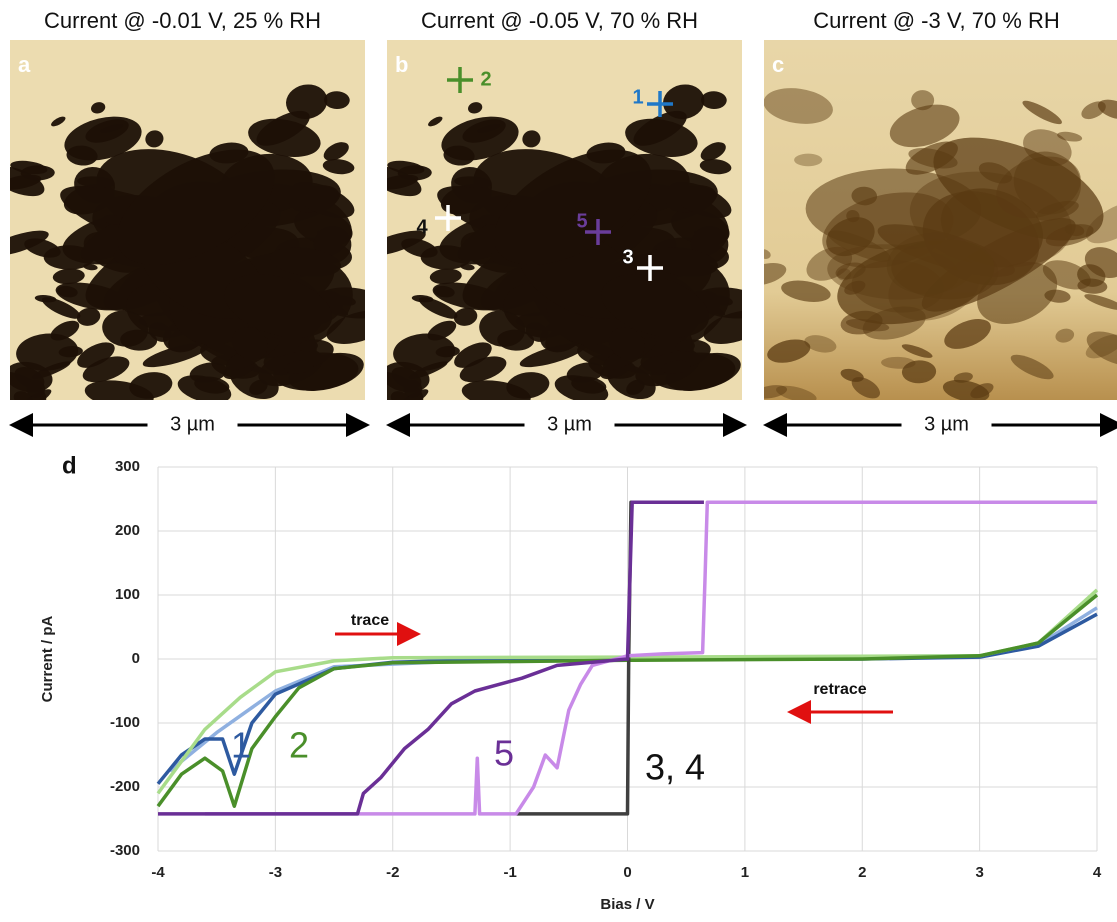 Image resolution: width=1117 pixels, height=922 pixels. What do you see at coordinates (125, 850) in the screenshot?
I see `y-tick-label: -300` at bounding box center [125, 850].